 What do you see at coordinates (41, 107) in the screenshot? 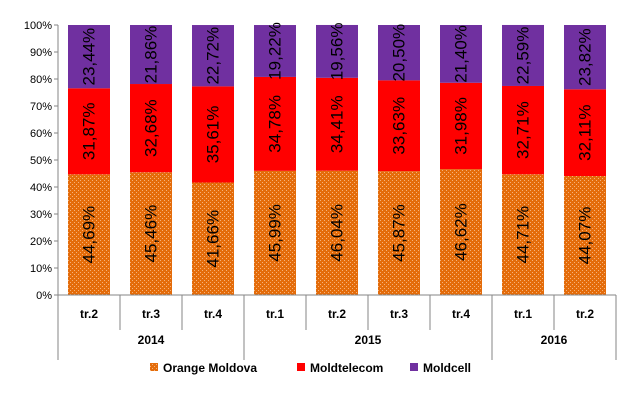
I see `y-tick-label: 70%` at bounding box center [41, 107].